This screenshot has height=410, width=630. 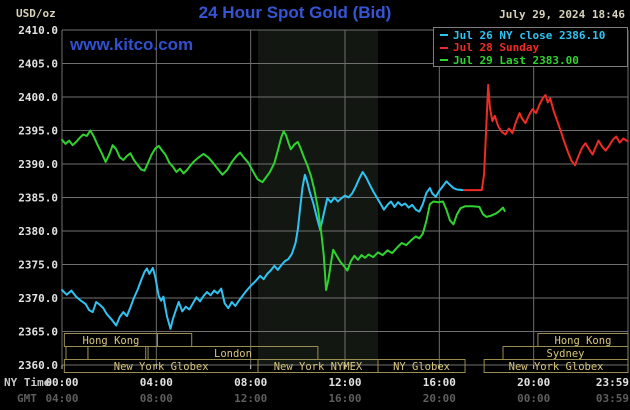 What do you see at coordinates (27, 382) in the screenshot?
I see `ny-time-axis-label: NY Time` at bounding box center [27, 382].